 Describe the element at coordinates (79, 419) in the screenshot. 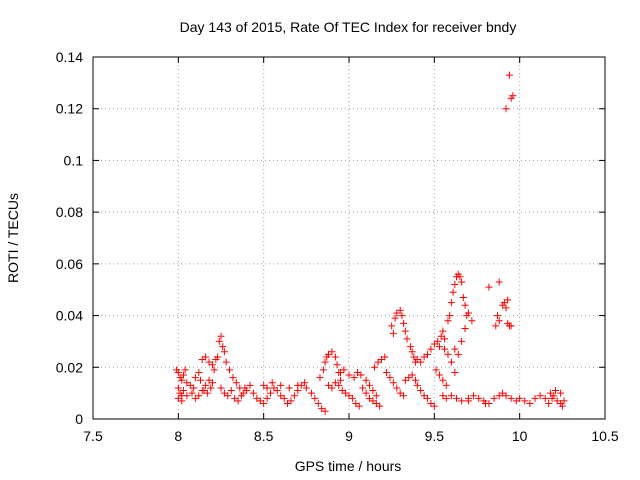

I see `y-tick-label: 0` at that location.